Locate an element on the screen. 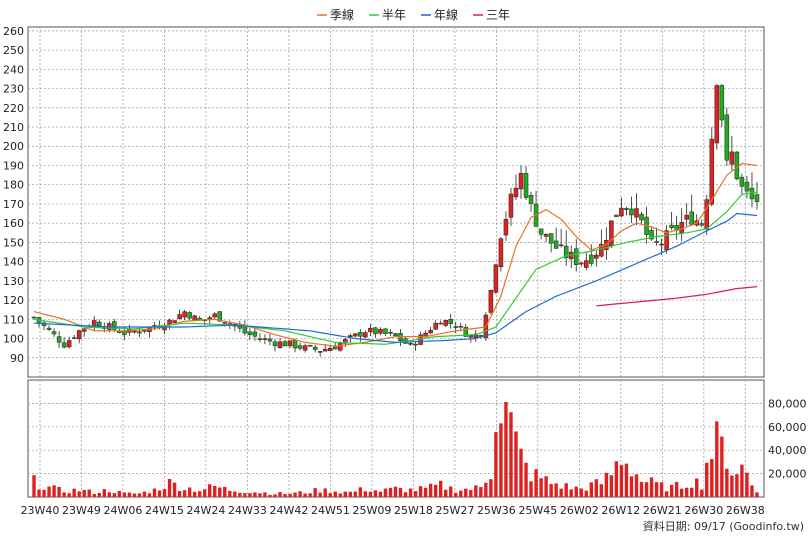  price-tick-label: 190 is located at coordinates (13, 165).